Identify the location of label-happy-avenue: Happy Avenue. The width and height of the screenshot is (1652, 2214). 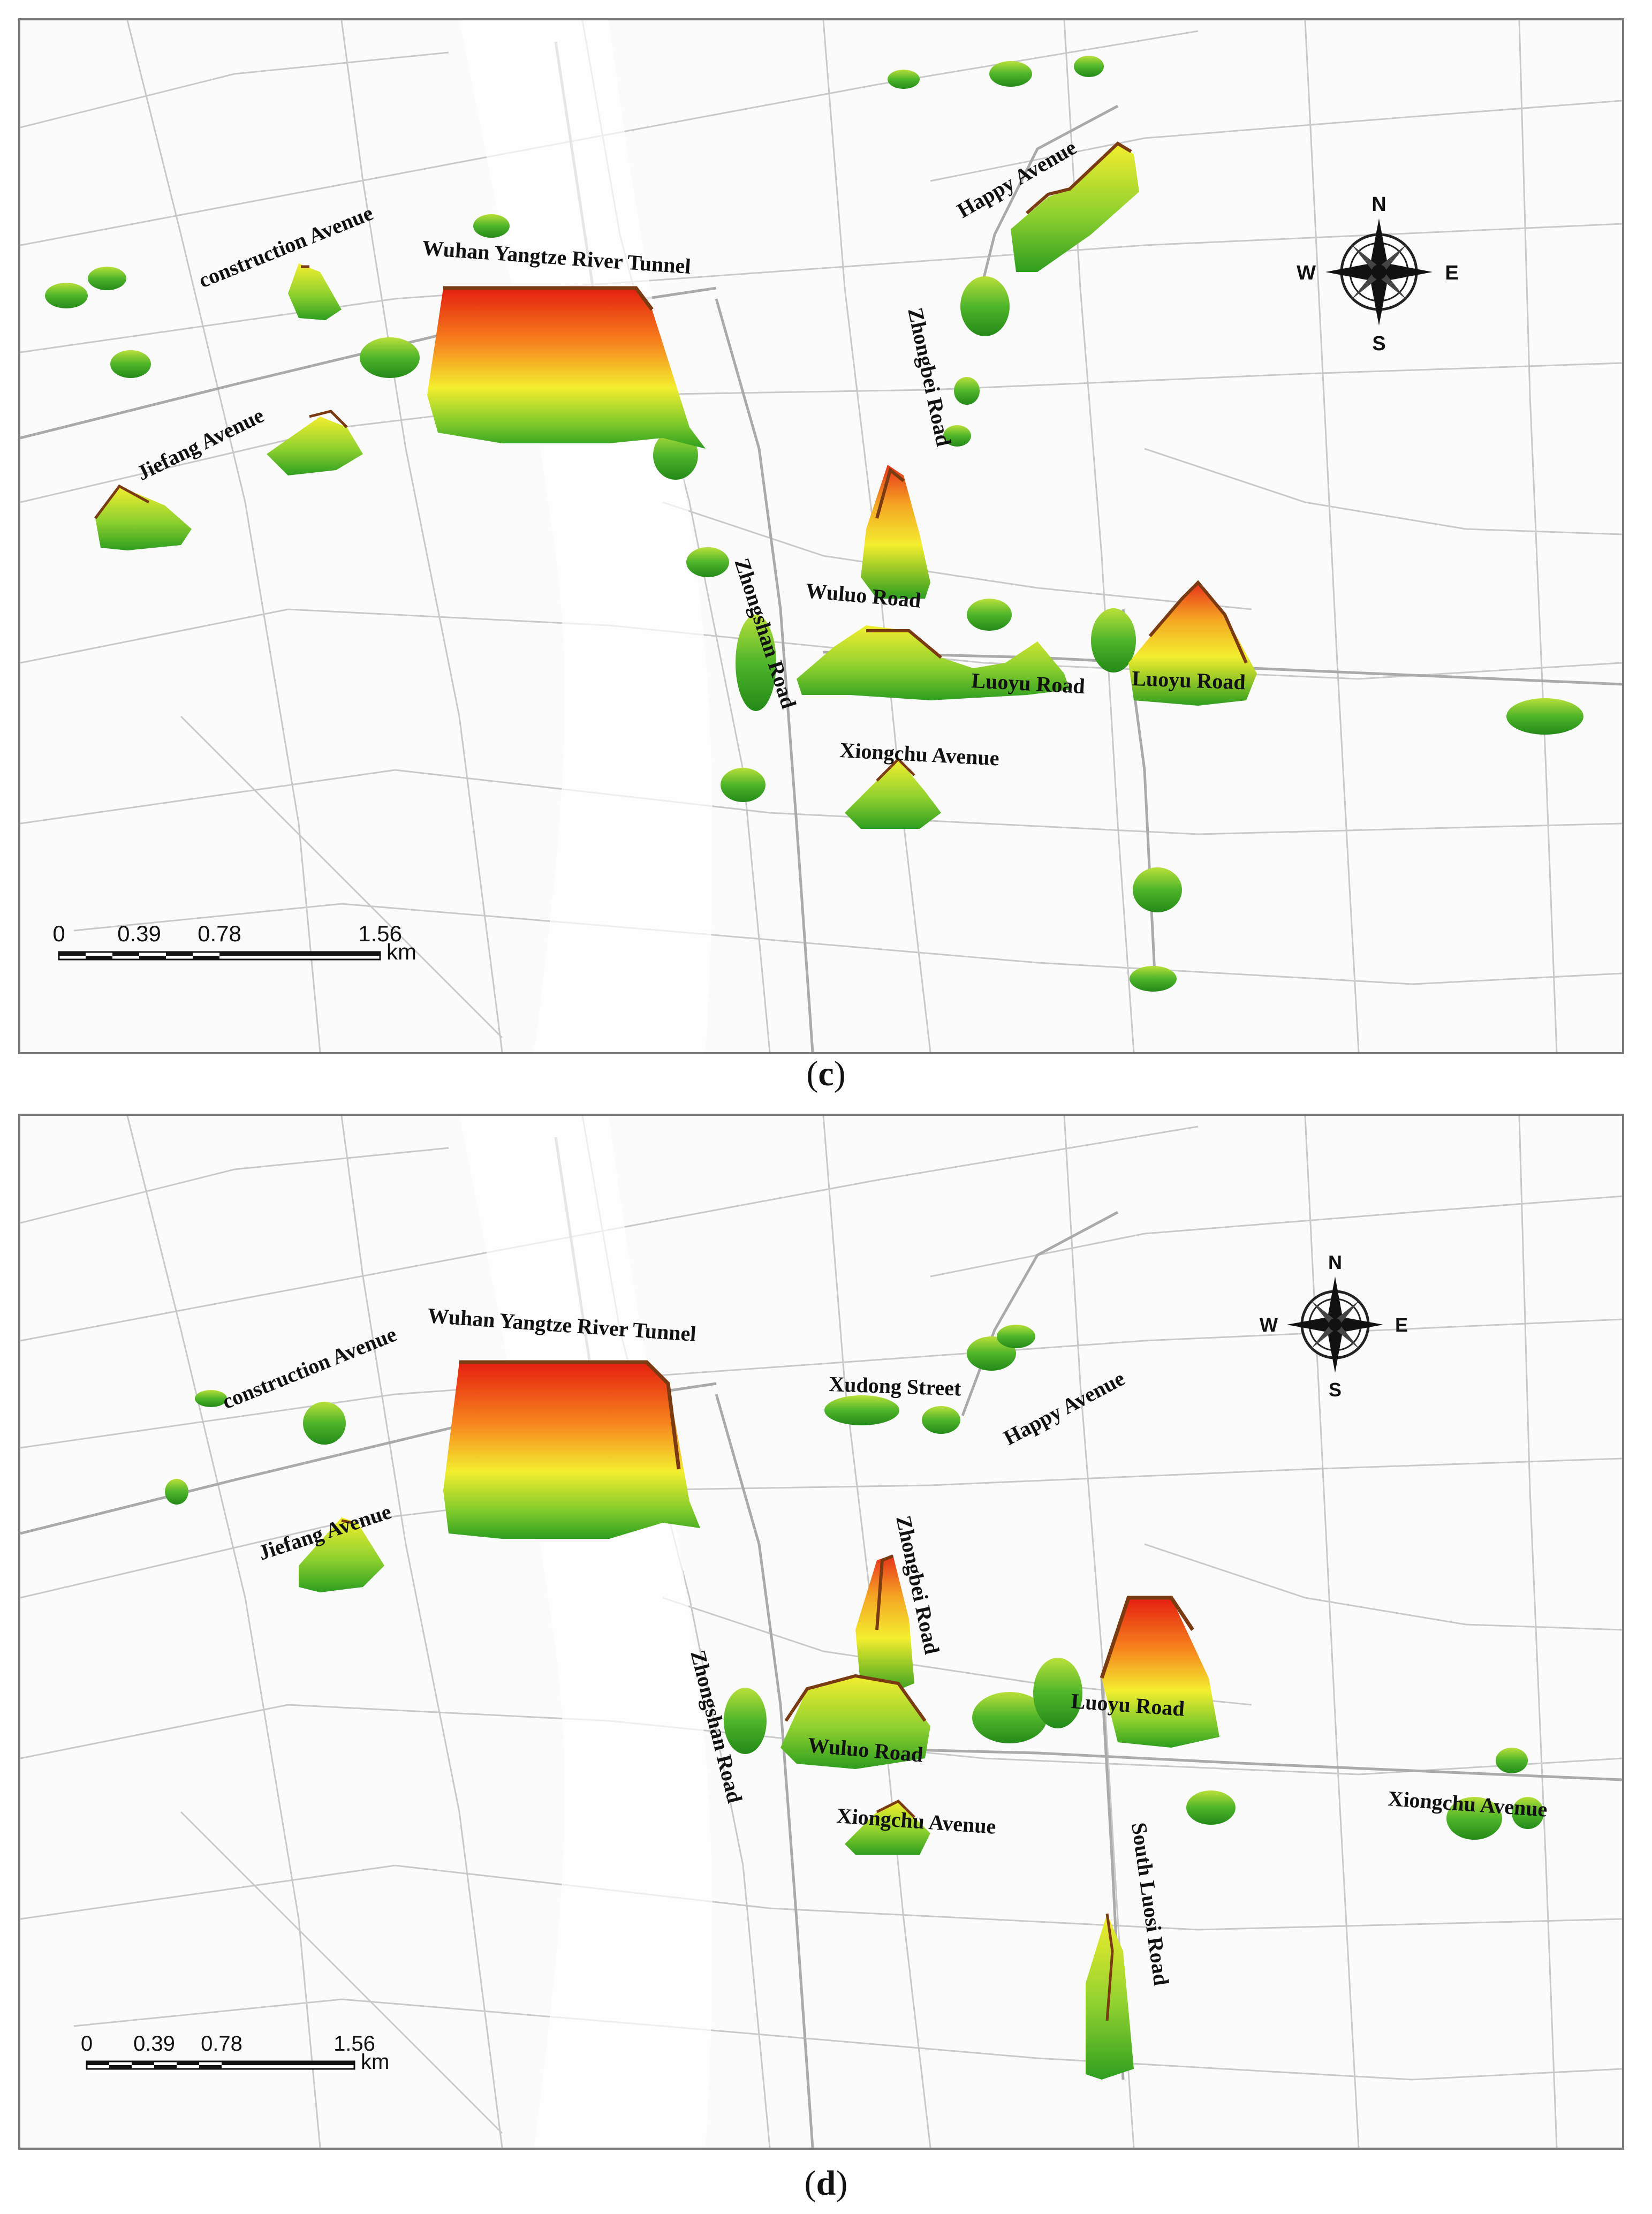
(1063, 1408).